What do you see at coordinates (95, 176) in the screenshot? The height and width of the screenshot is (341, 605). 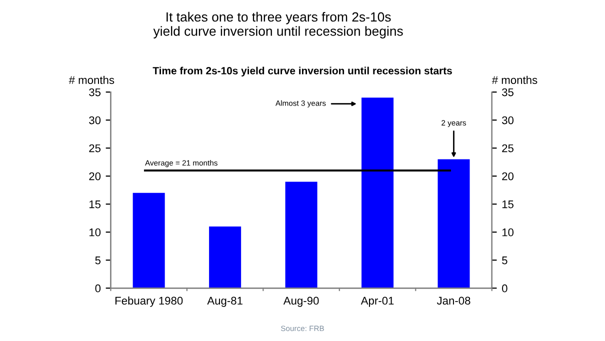 I see `y-tick-label: 20` at bounding box center [95, 176].